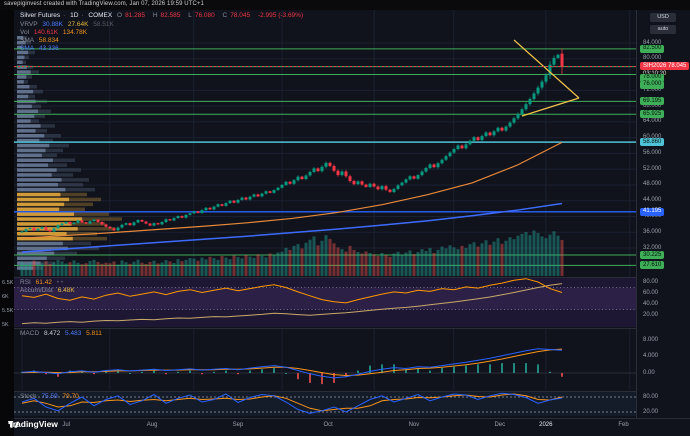 The width and height of the screenshot is (690, 436). What do you see at coordinates (238, 425) in the screenshot?
I see `time-label-sep: Sep` at bounding box center [238, 425].